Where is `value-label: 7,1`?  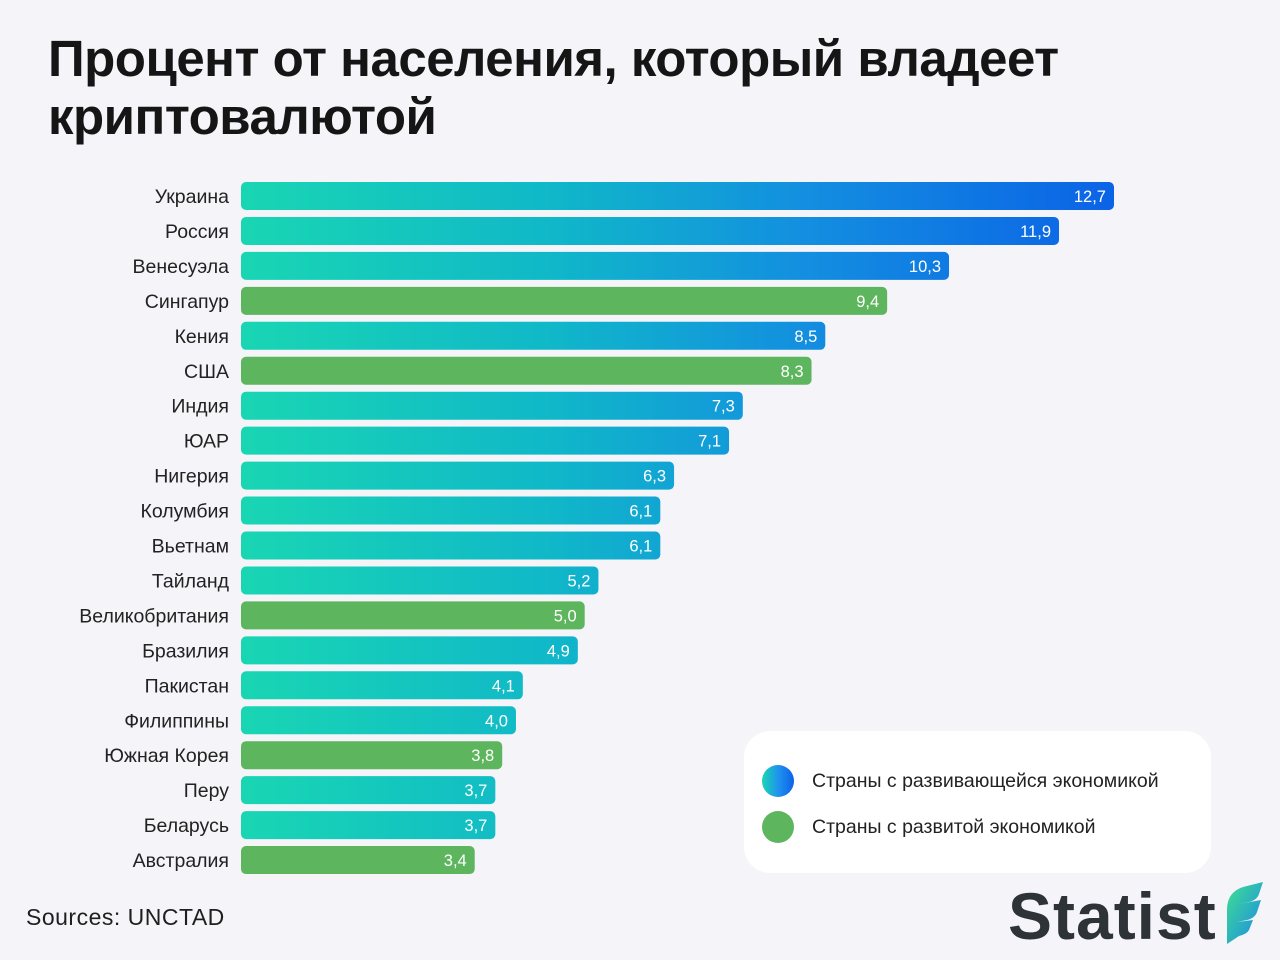
value-label: 7,1 is located at coordinates (709, 442).